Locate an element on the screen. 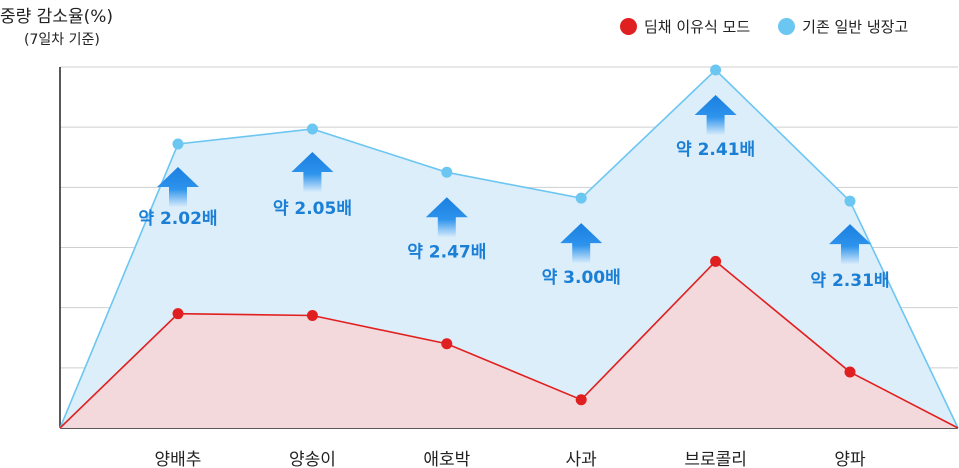 The height and width of the screenshot is (468, 959). legend-item-dimchae: 딤채 이유식 모드 is located at coordinates (685, 26).